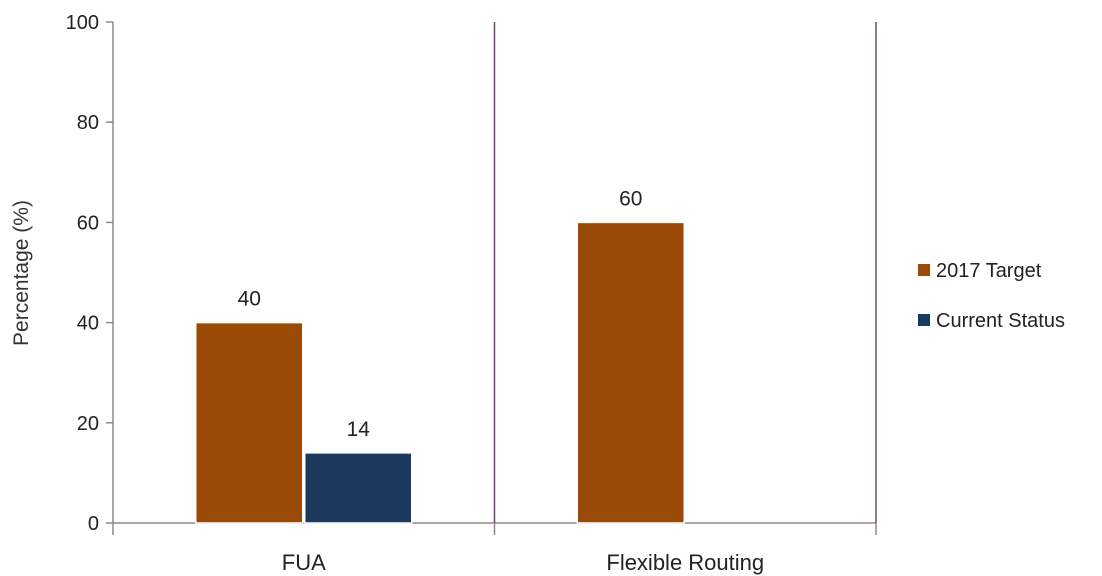 The width and height of the screenshot is (1102, 576). Describe the element at coordinates (82, 23) in the screenshot. I see `y-tick-label: 100` at that location.